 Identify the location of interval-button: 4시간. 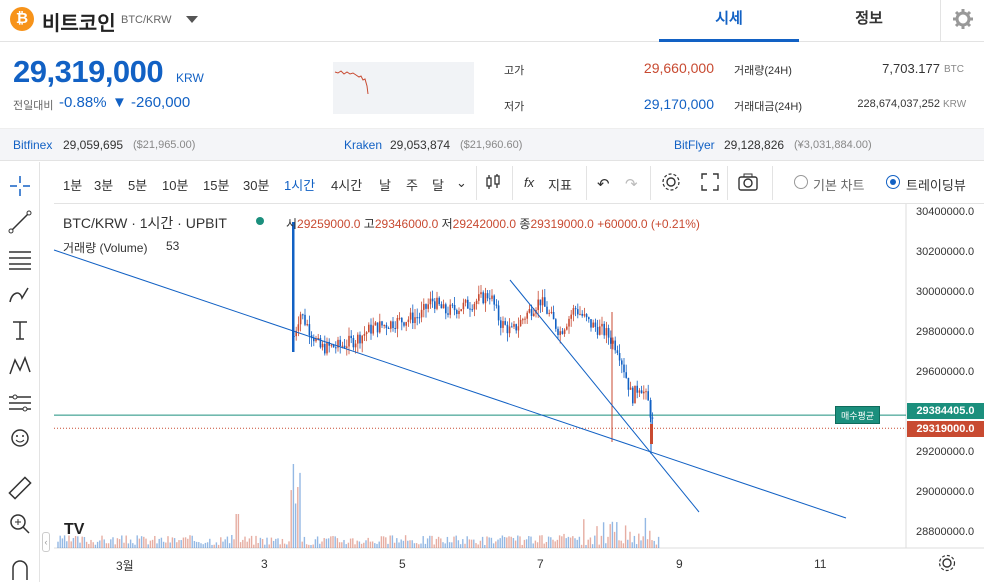
(347, 185).